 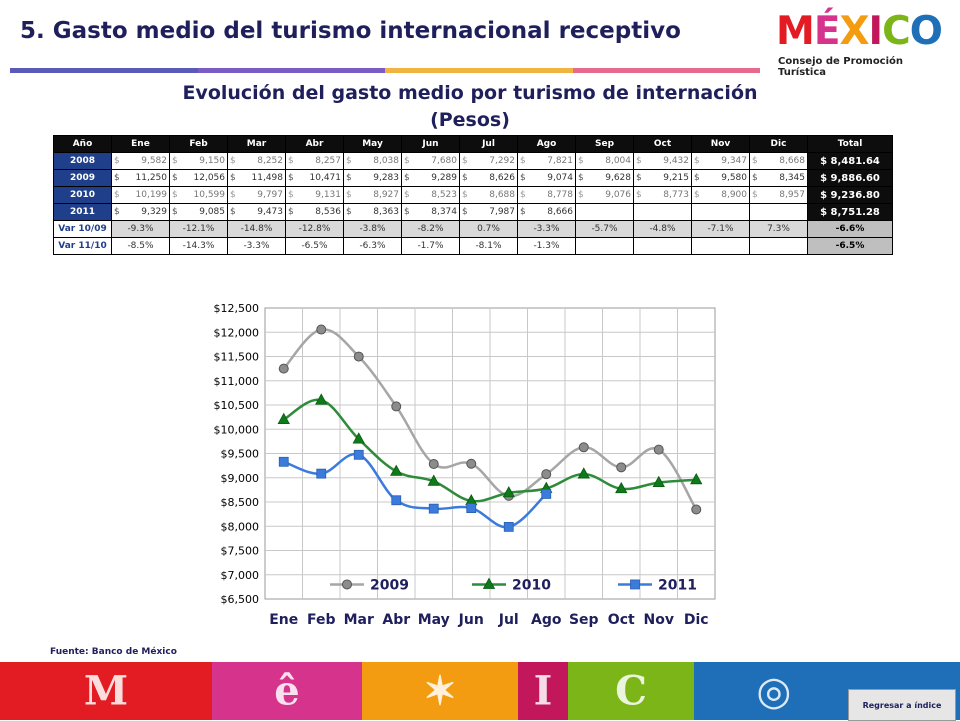 What do you see at coordinates (198, 212) in the screenshot?
I see `value-cell: $9,085` at bounding box center [198, 212].